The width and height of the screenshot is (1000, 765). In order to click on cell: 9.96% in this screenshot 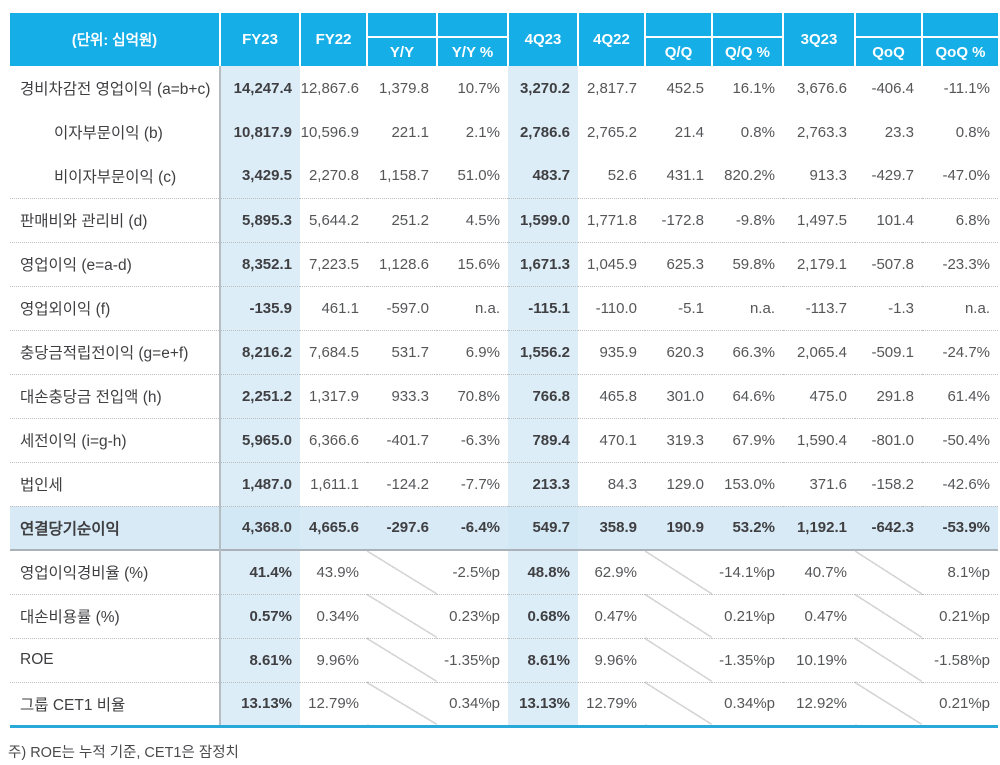, I will do `click(333, 659)`.